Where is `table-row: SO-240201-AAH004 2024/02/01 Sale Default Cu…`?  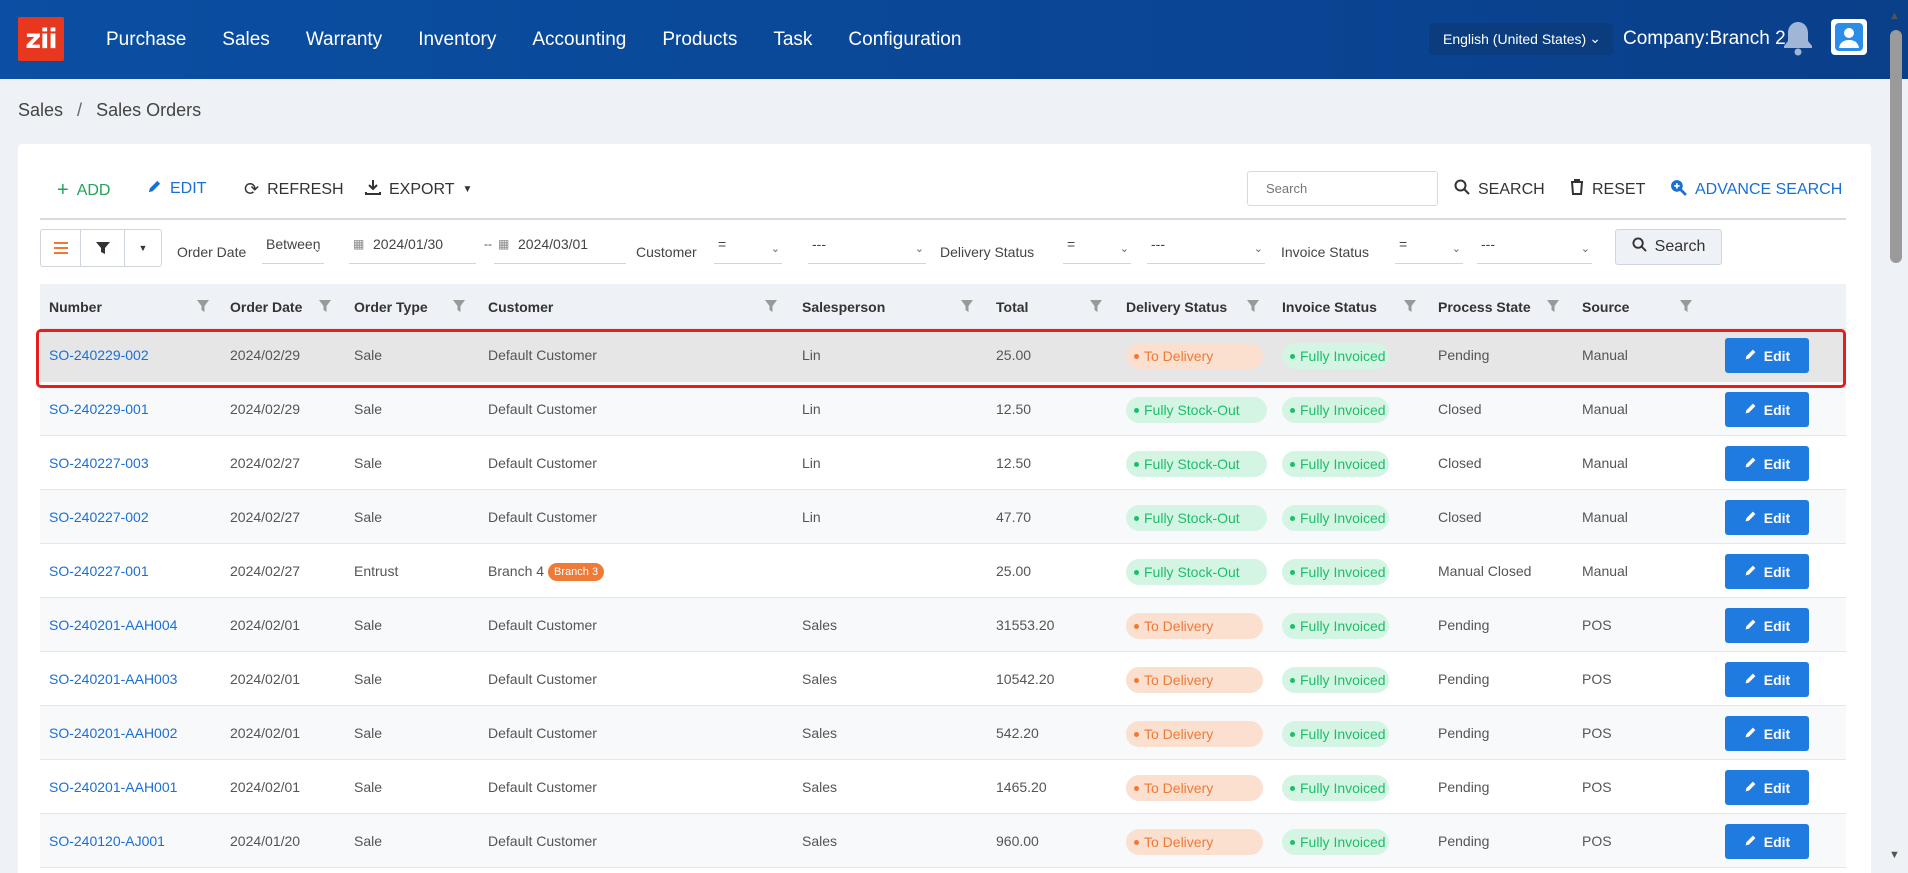 table-row: SO-240201-AAH004 2024/02/01 Sale Default Cu… is located at coordinates (943, 625).